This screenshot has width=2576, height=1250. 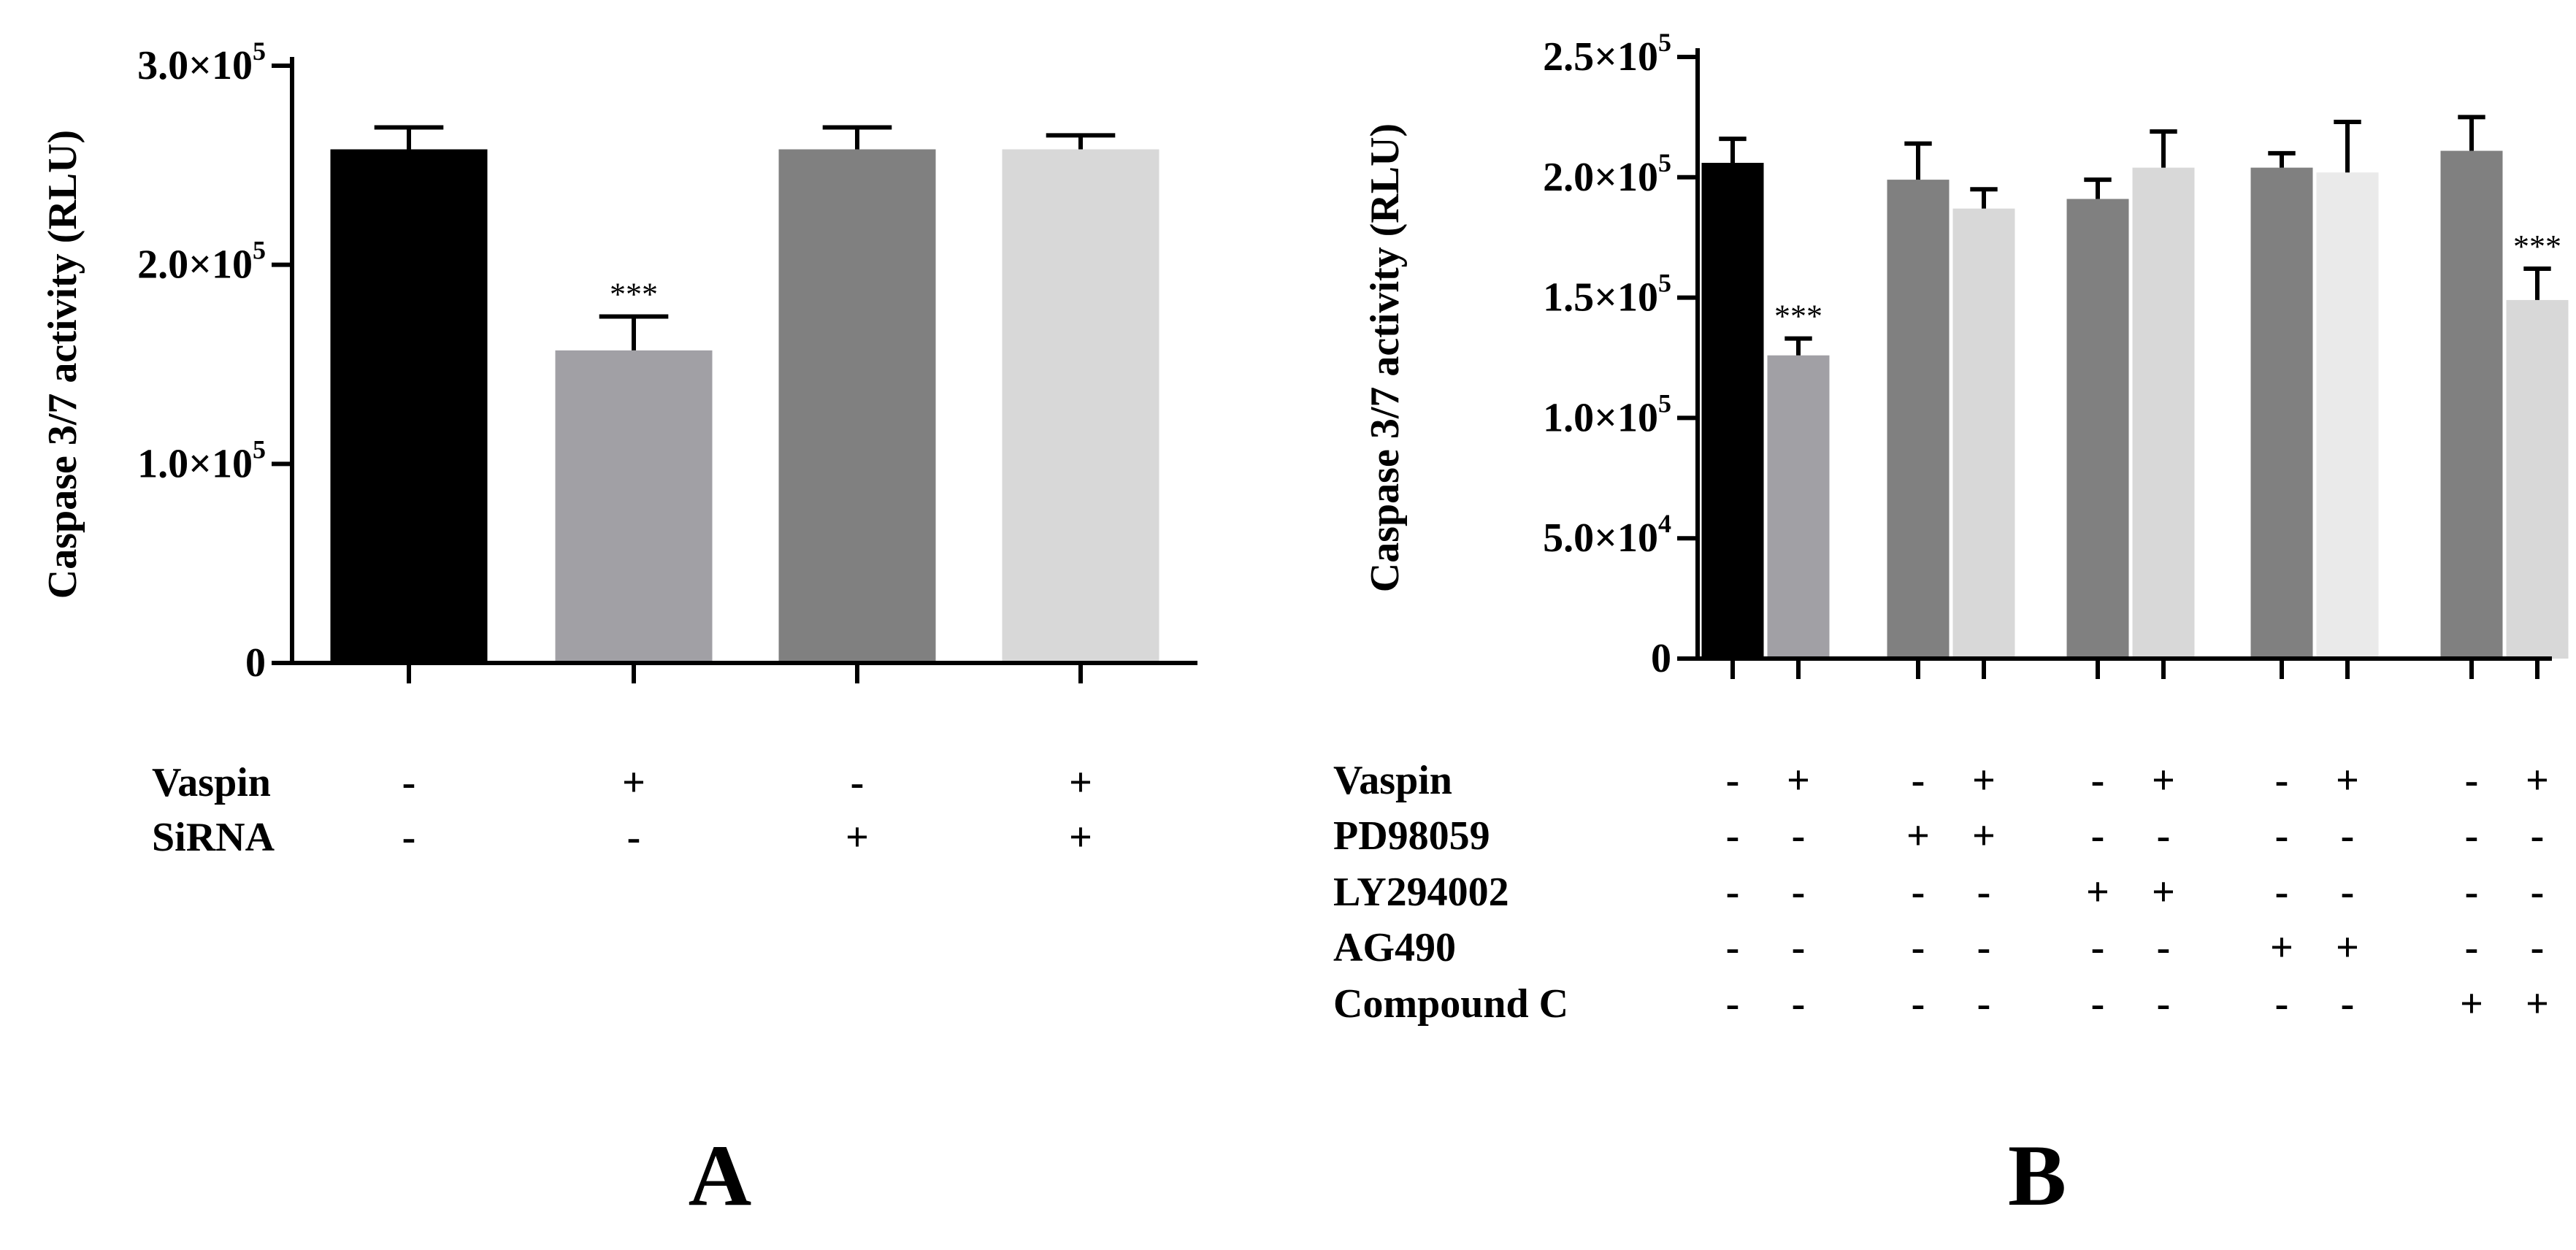 I want to click on condition-label: SiRNA, so click(x=213, y=837).